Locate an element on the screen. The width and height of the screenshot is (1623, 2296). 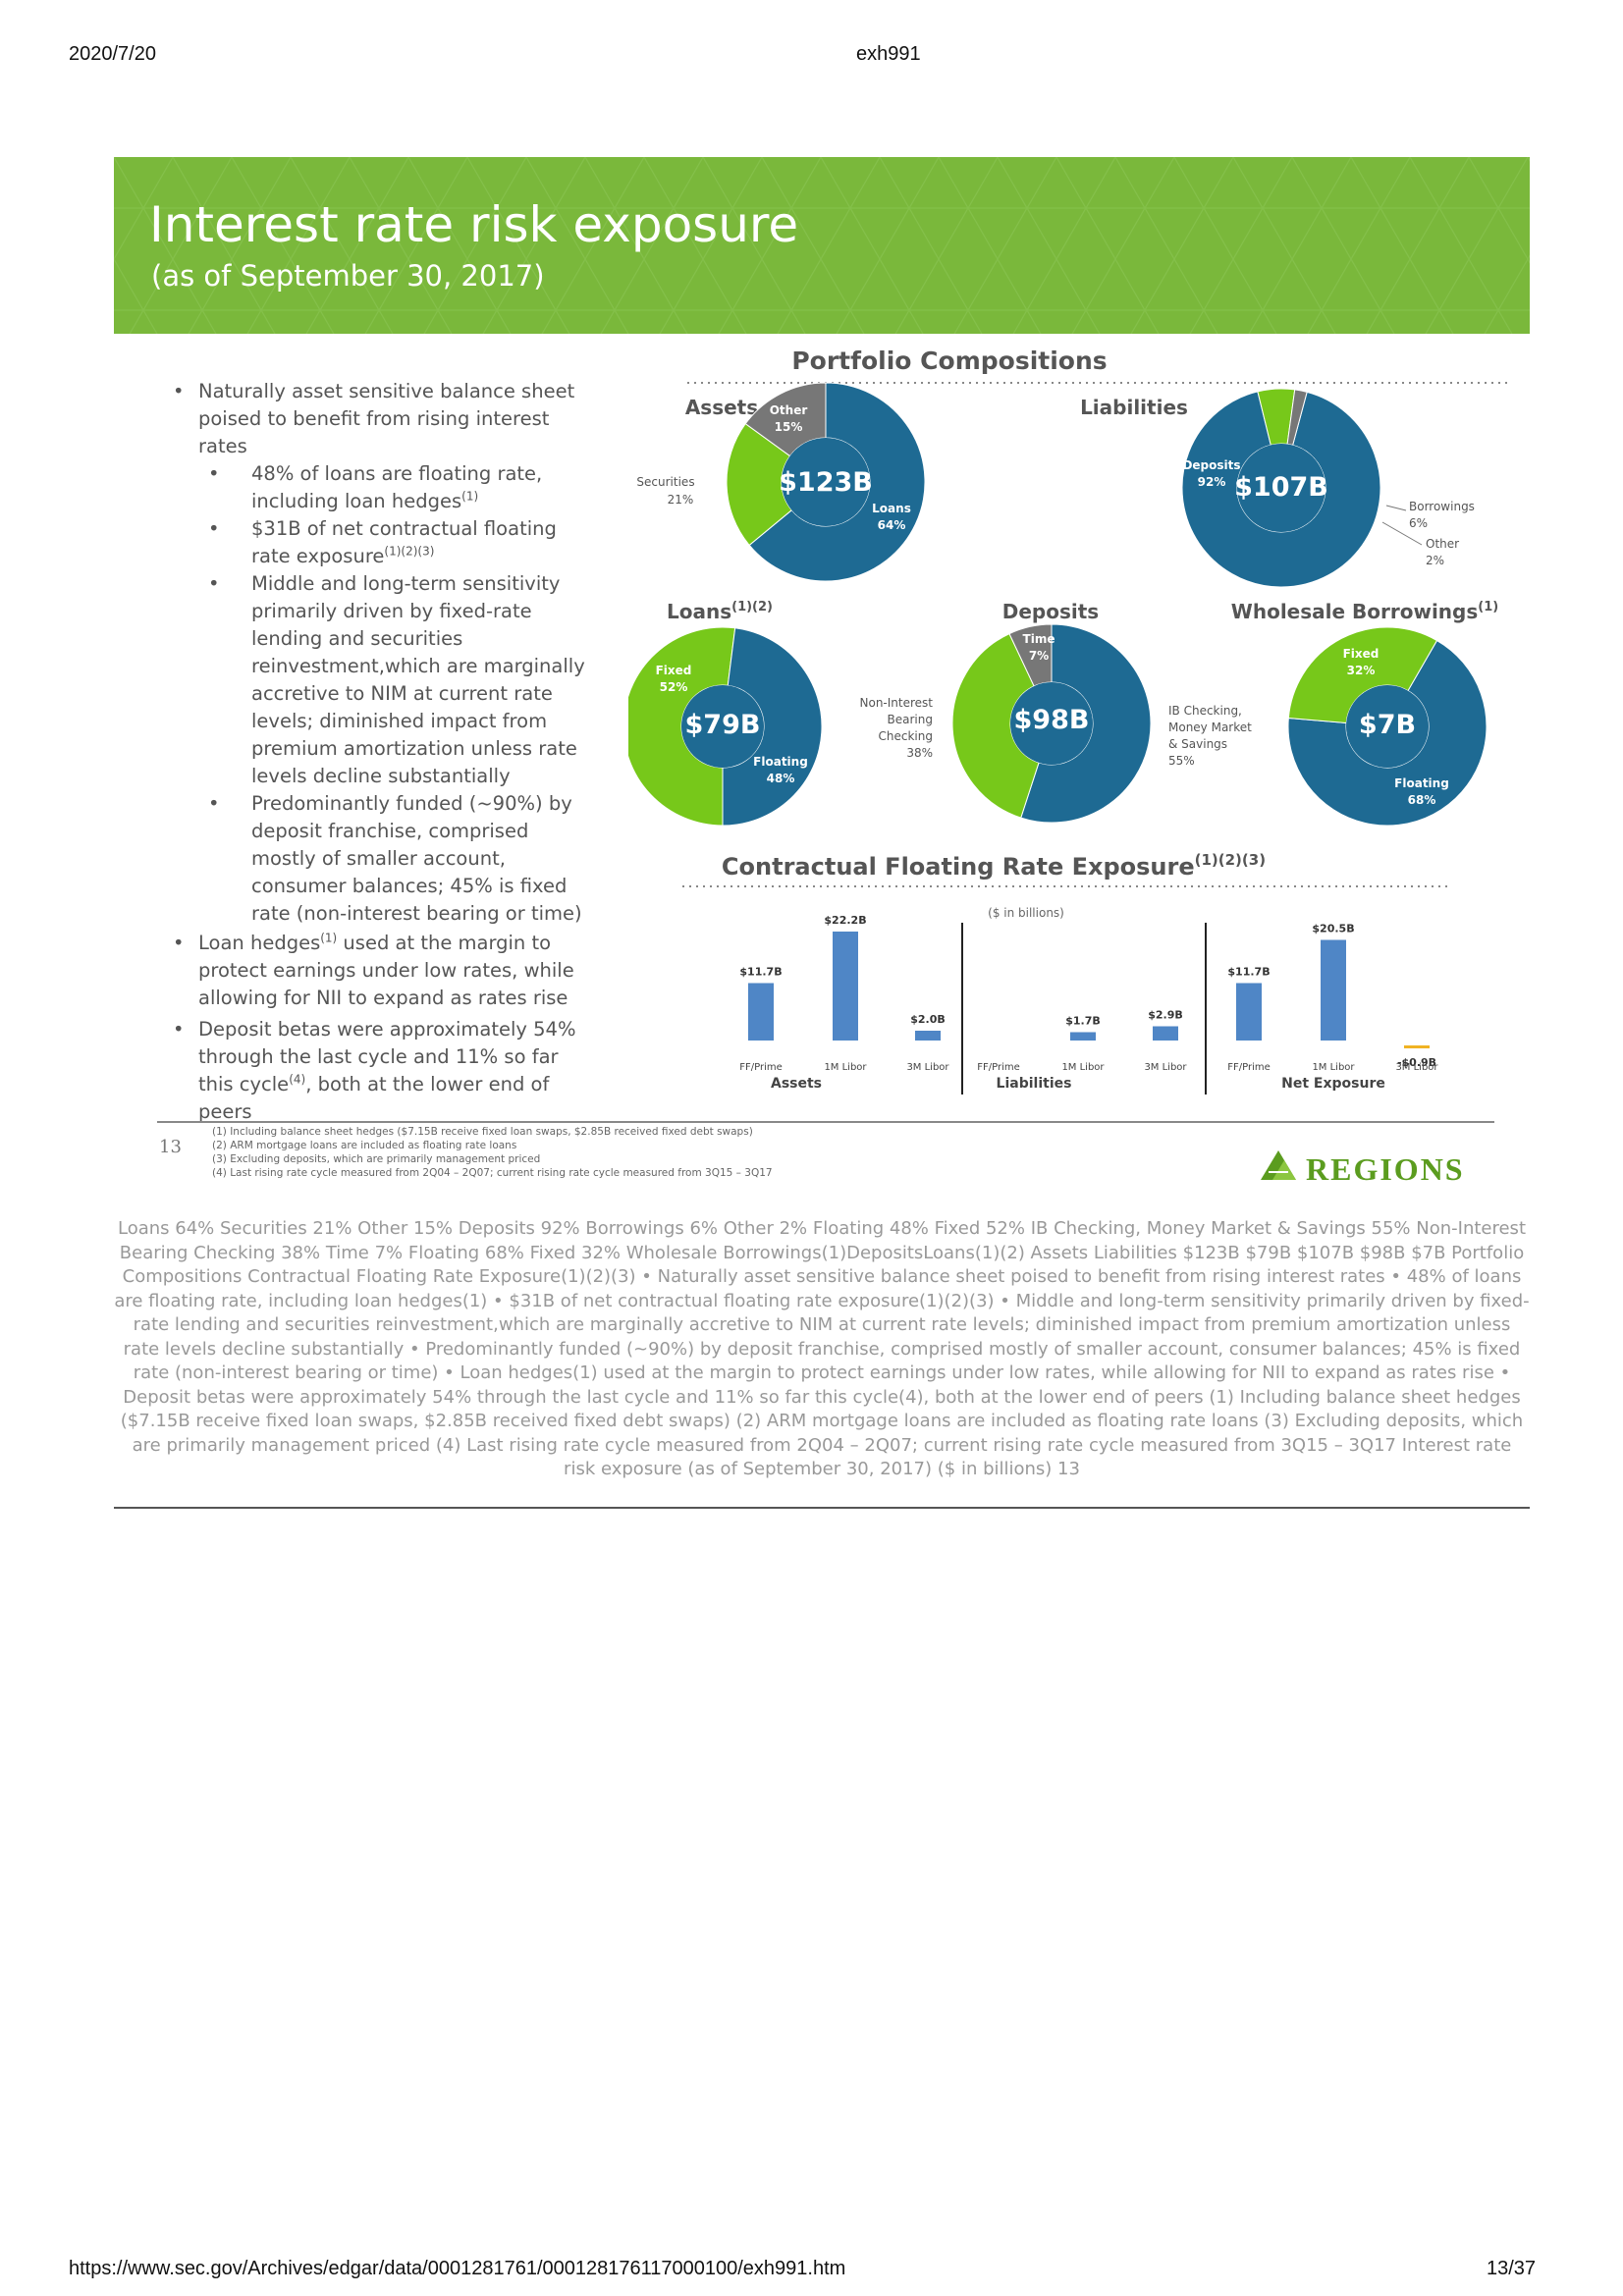
loans-floating-label: Floating is located at coordinates (780, 762).